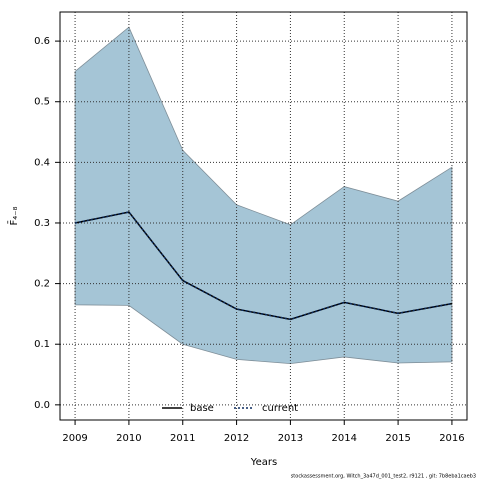 This screenshot has height=480, width=480. I want to click on y-tick-label: 0.4, so click(42, 162).